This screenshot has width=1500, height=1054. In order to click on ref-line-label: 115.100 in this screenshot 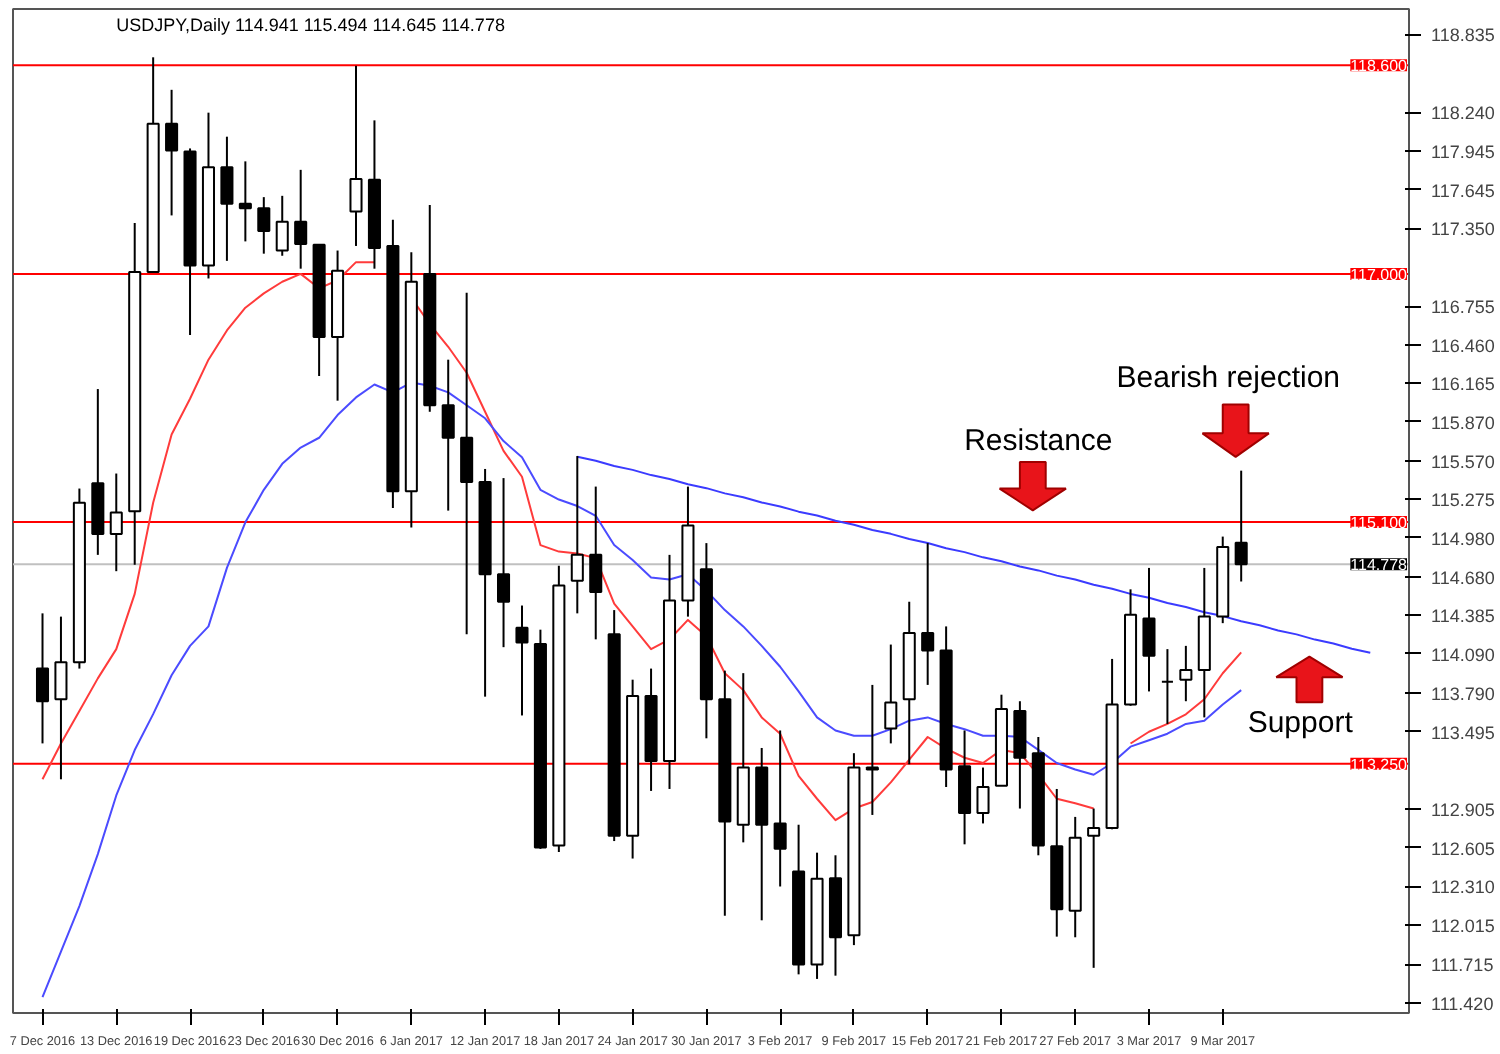, I will do `click(1379, 523)`.